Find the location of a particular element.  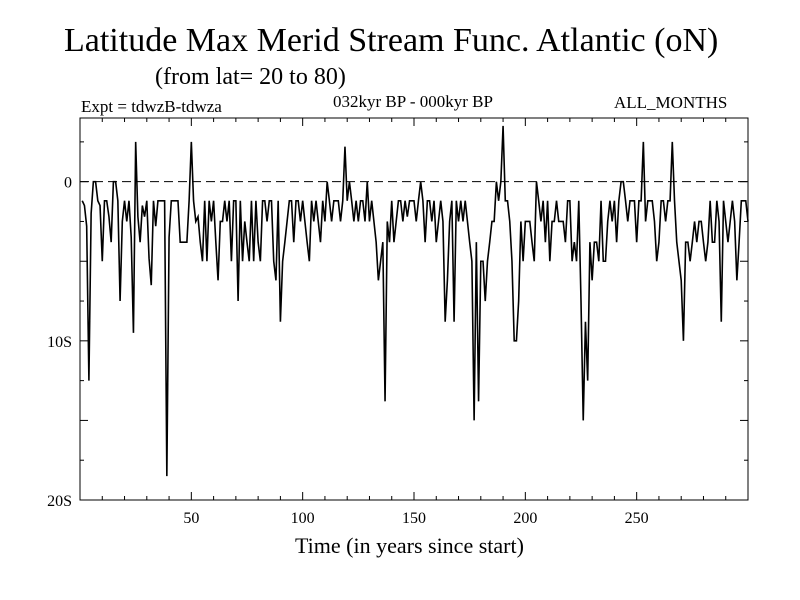

x-tick-label: 100 is located at coordinates (303, 518).